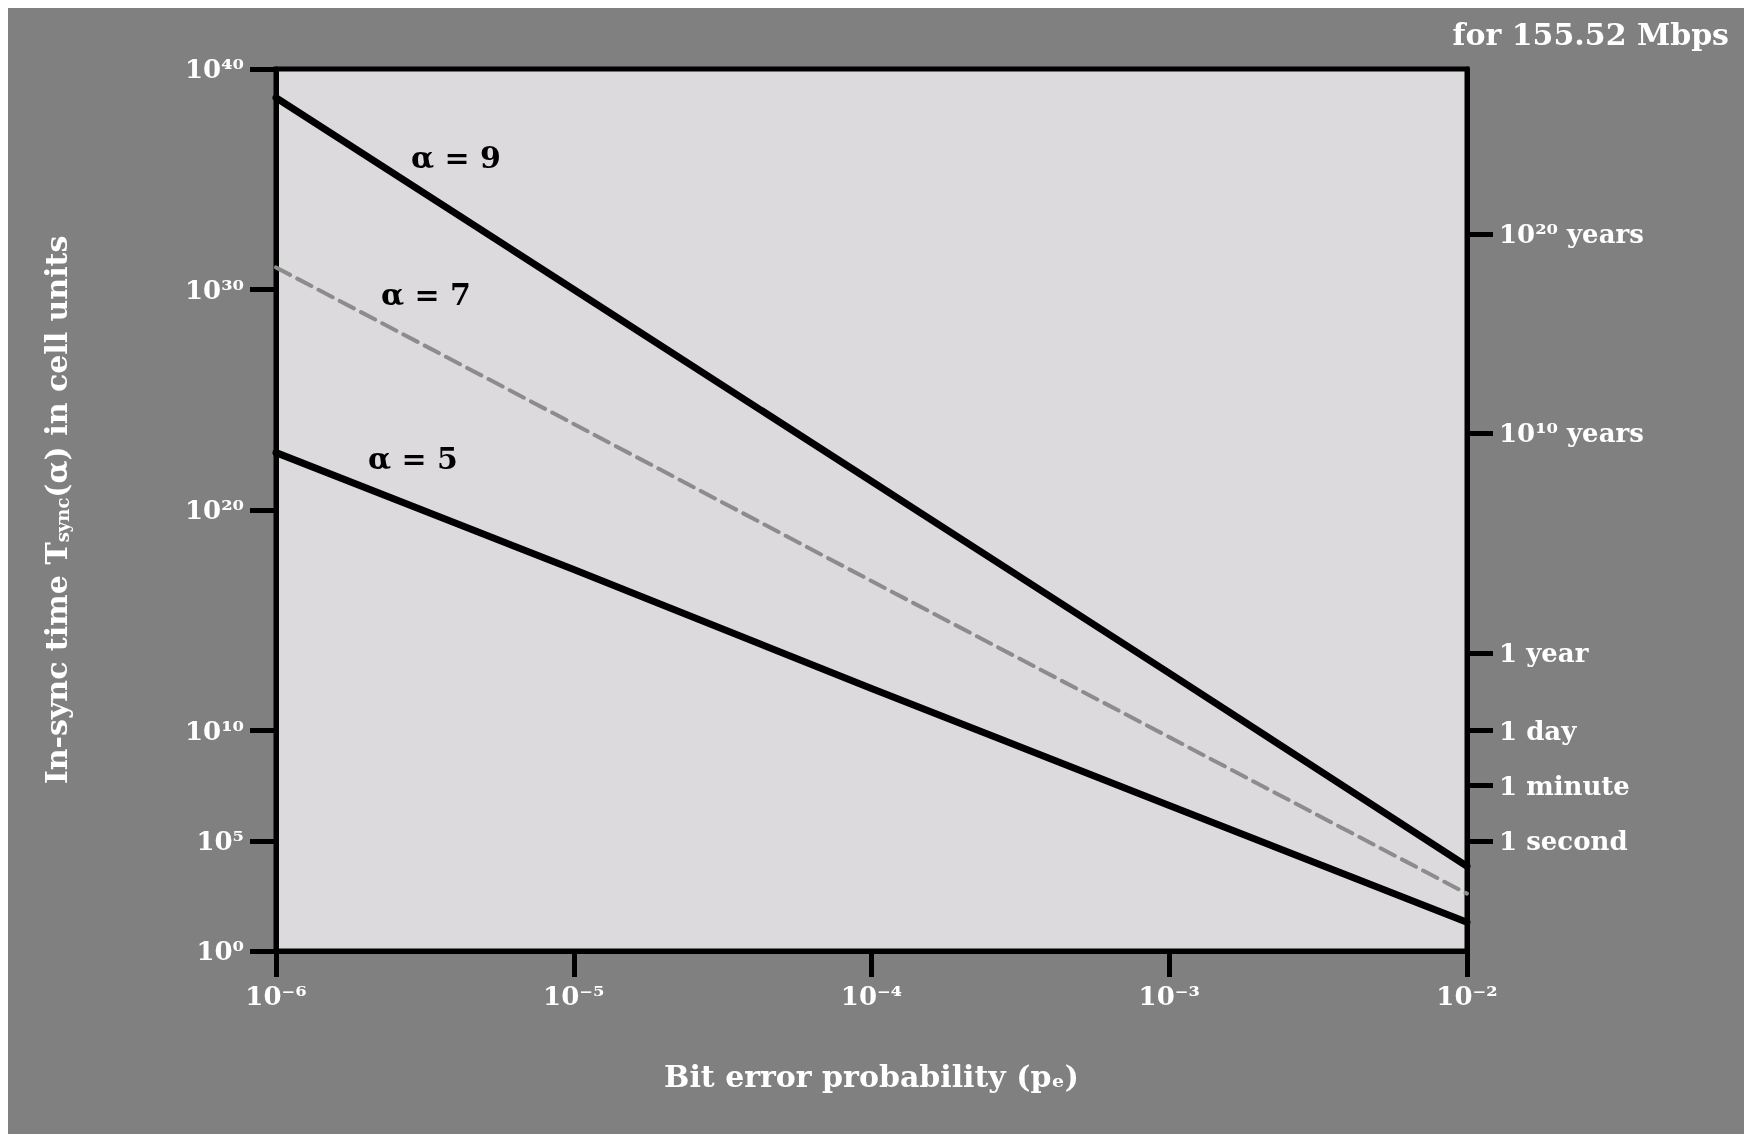 The image size is (1752, 1142). Describe the element at coordinates (1467, 996) in the screenshot. I see `x-tick-label: 10⁻²` at that location.